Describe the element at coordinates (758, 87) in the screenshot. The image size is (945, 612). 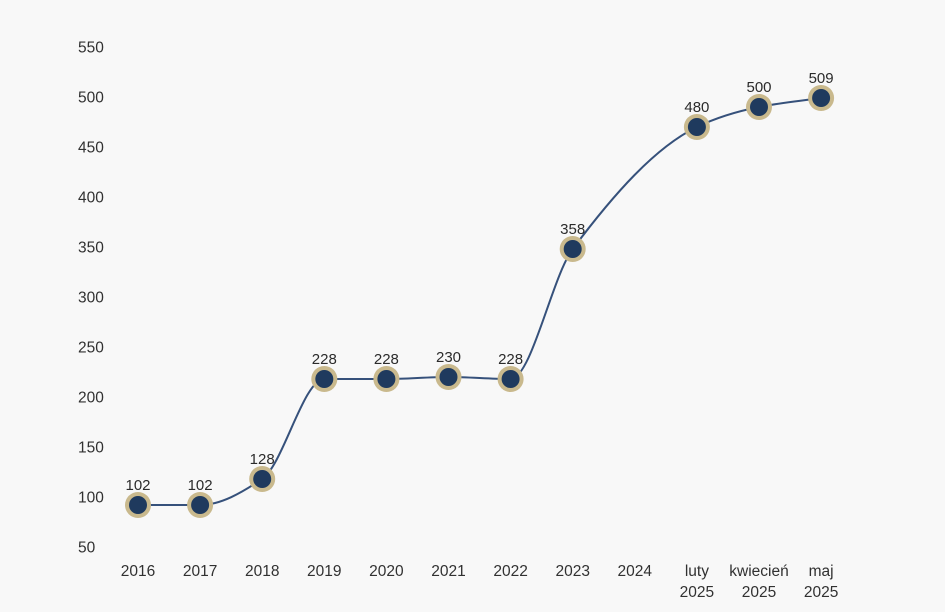
I see `data-point-value-label: 500` at that location.